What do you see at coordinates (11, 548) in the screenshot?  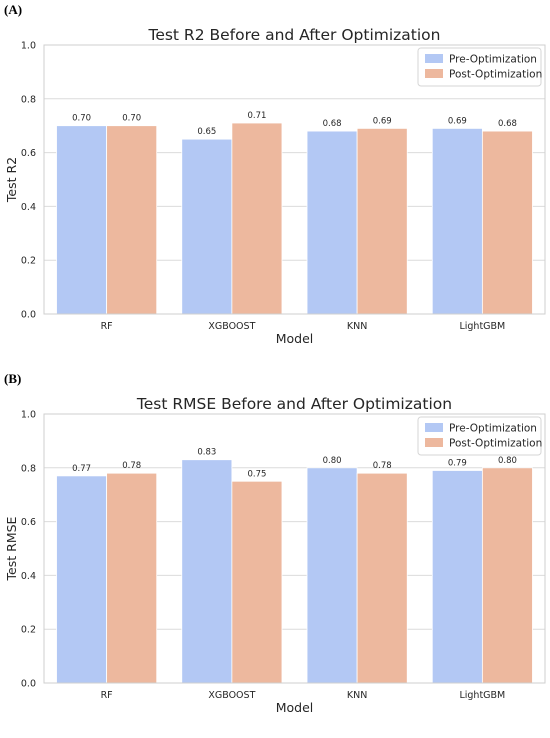 I see `y-axis-label: Test RMSE` at bounding box center [11, 548].